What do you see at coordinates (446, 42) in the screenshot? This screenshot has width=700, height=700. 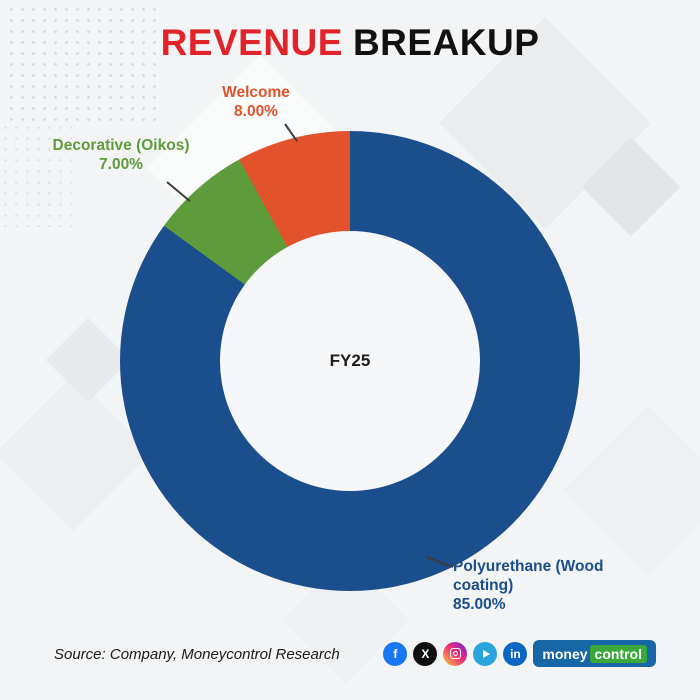 I see `title-word-breakup: BREAKUP` at bounding box center [446, 42].